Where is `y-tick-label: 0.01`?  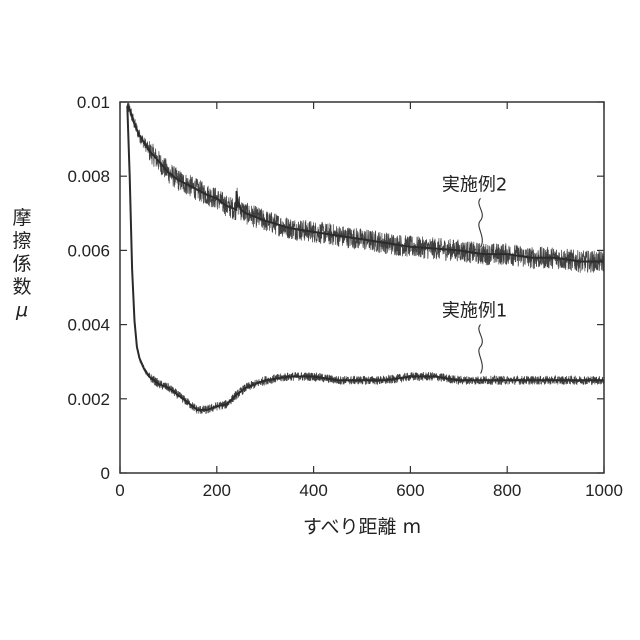
y-tick-label: 0.01 is located at coordinates (93, 102).